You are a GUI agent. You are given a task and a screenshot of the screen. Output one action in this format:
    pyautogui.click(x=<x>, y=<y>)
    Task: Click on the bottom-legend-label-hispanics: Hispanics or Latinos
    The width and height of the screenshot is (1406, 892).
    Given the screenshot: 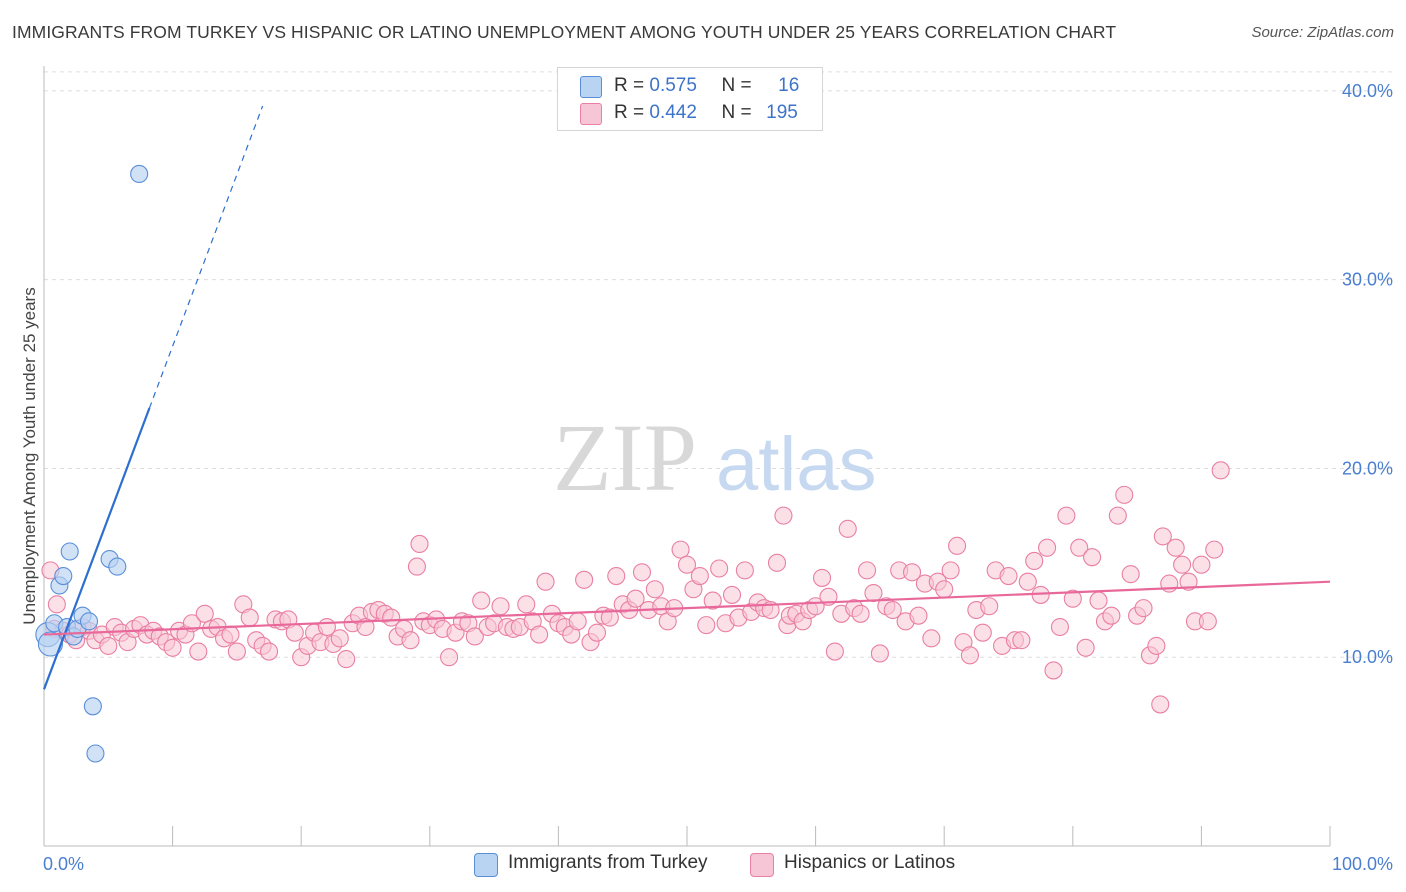 What is the action you would take?
    pyautogui.click(x=870, y=862)
    